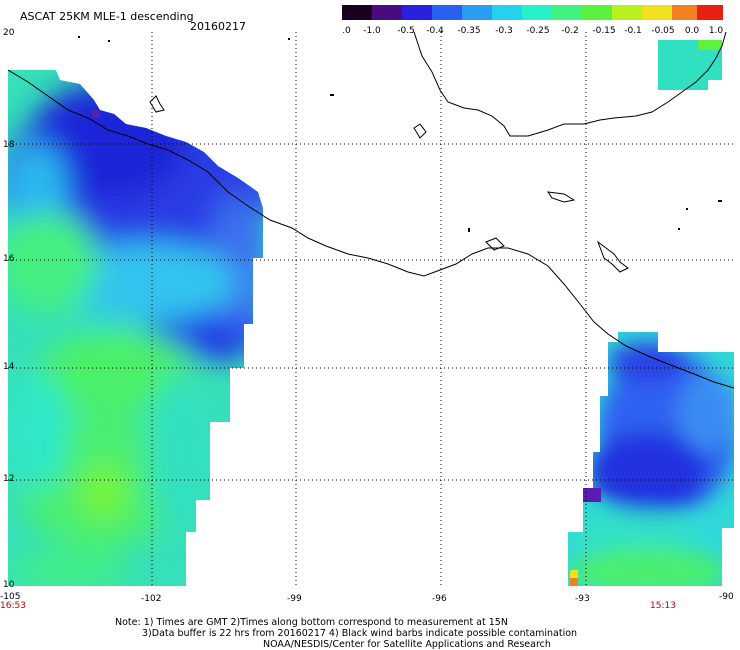  What do you see at coordinates (662, 30) in the screenshot?
I see `colorbar-label: -0.05` at bounding box center [662, 30].